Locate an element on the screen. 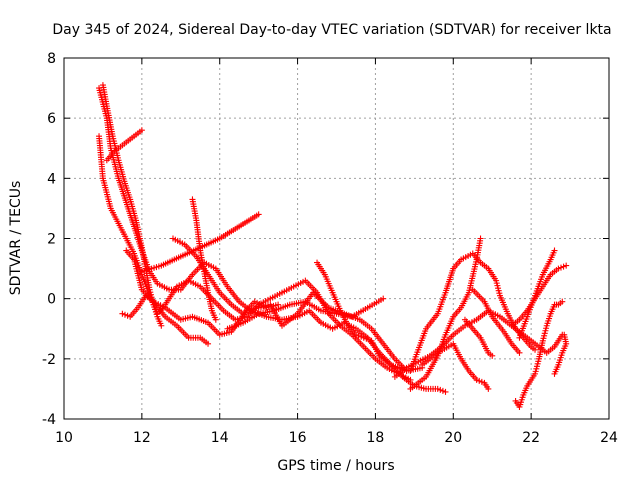  series-track-g is located at coordinates (200, 243).